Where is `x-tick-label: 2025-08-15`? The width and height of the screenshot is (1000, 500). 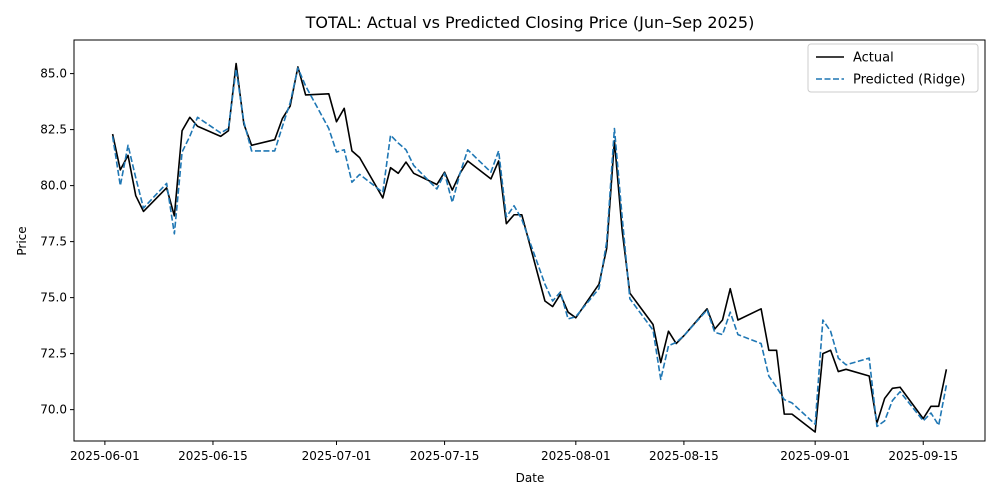
x-tick-label: 2025-08-15 is located at coordinates (684, 456).